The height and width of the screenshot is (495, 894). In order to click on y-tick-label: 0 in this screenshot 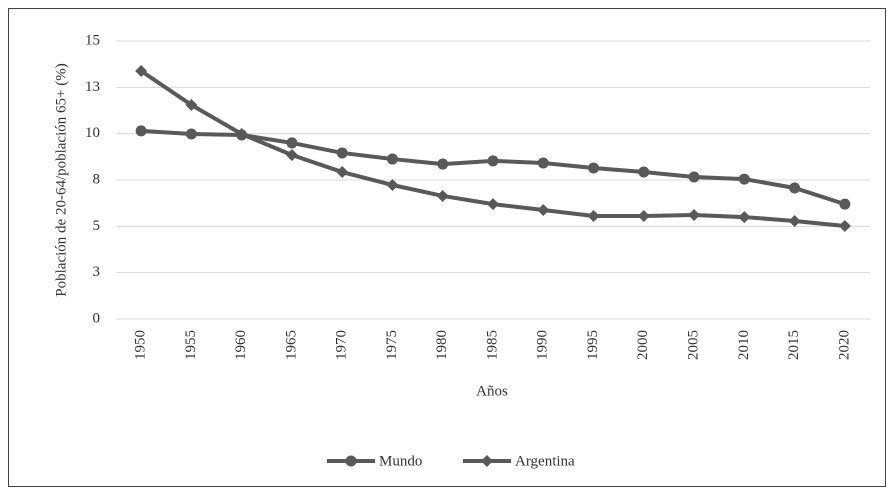, I will do `click(97, 318)`.